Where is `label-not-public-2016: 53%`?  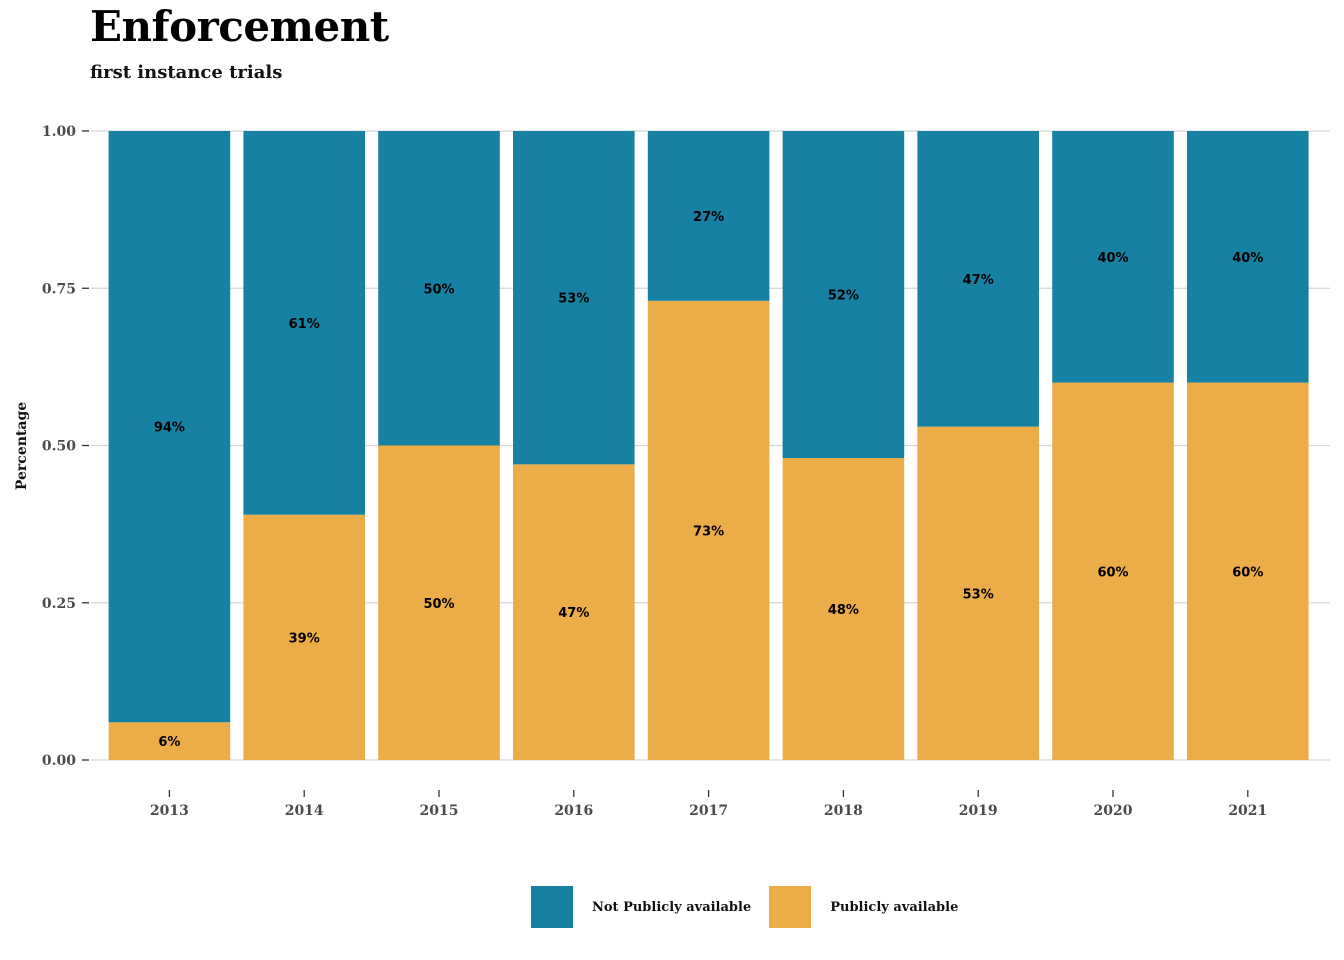 label-not-public-2016: 53% is located at coordinates (573, 299).